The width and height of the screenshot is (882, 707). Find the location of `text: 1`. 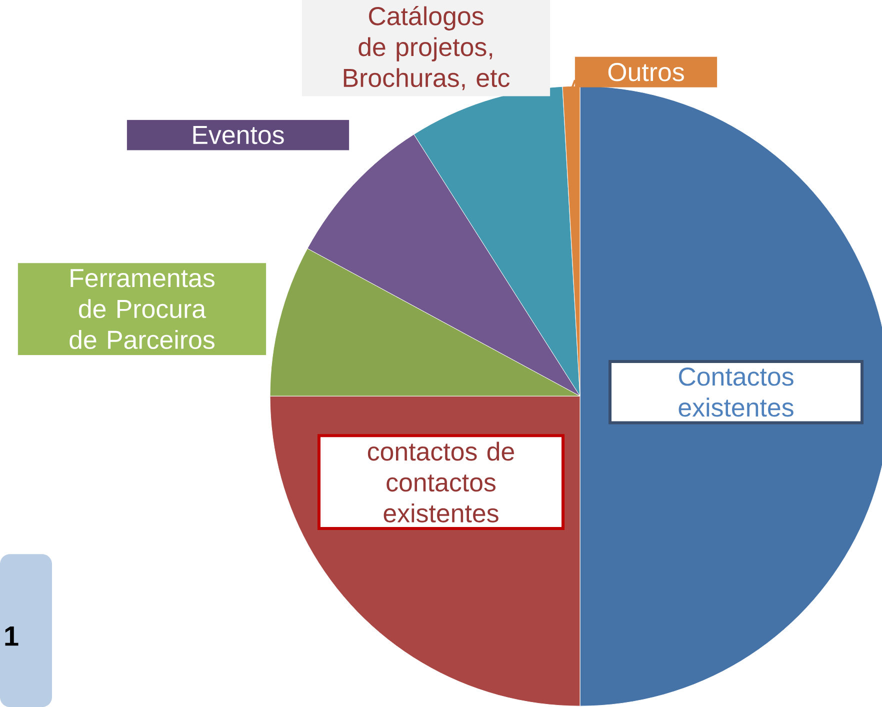

text: 1 is located at coordinates (11, 636).